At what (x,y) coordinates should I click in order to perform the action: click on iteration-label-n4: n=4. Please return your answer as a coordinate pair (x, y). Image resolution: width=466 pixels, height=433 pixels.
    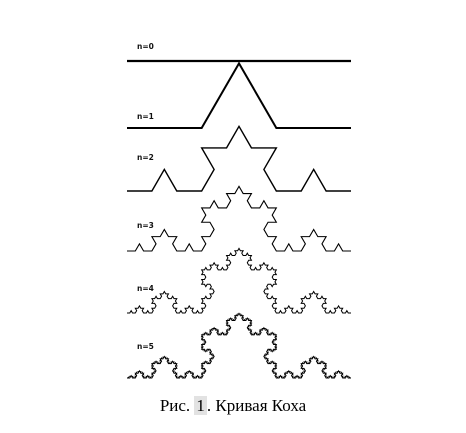
    Looking at the image, I should click on (145, 288).